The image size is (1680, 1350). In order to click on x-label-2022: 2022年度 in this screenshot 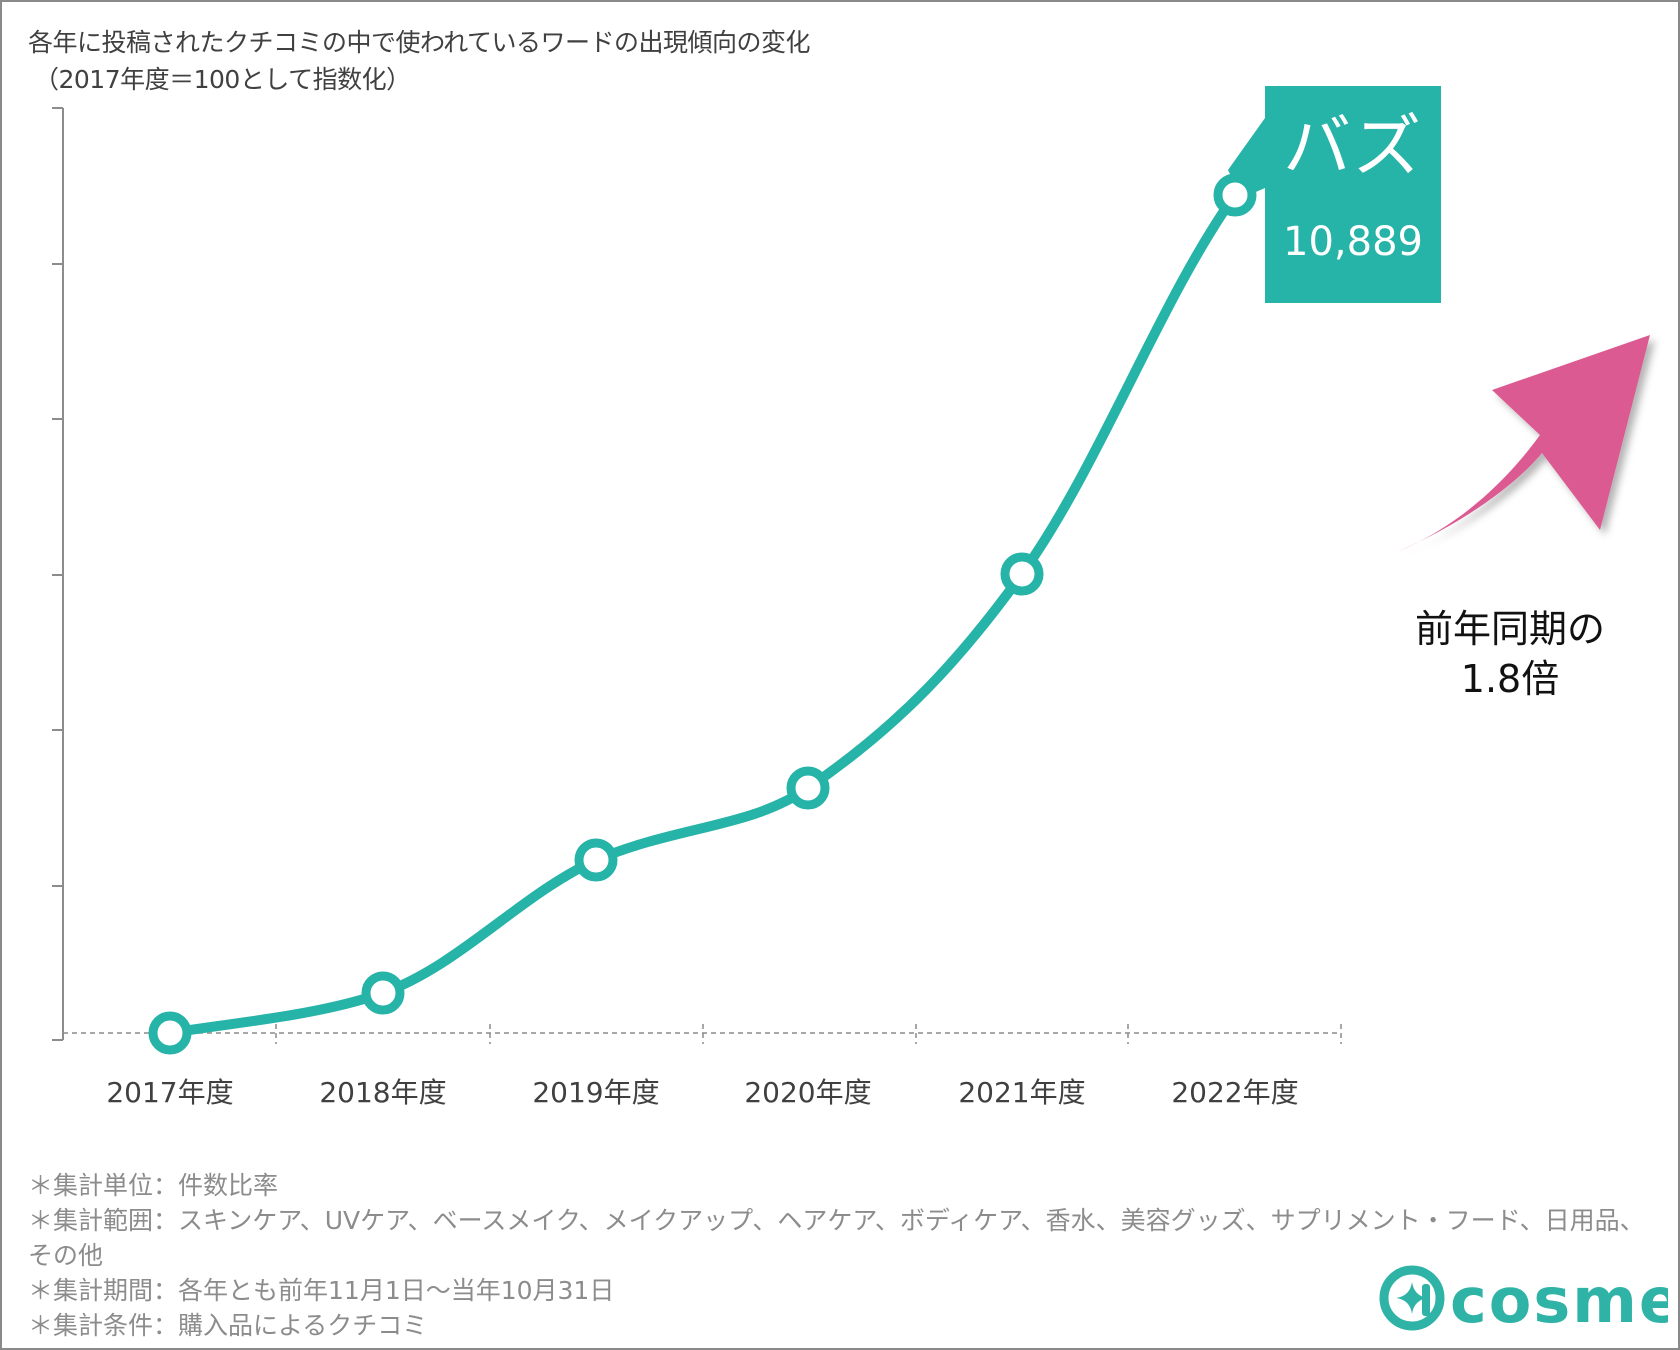, I will do `click(1235, 1092)`.